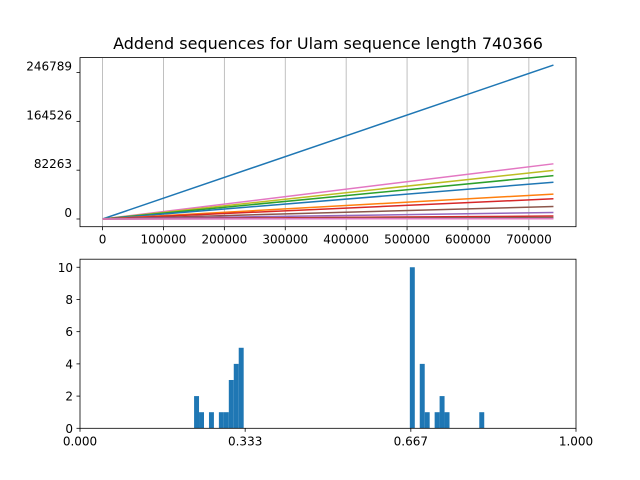 The width and height of the screenshot is (640, 480). What do you see at coordinates (103, 240) in the screenshot?
I see `x-tick-label: 0` at bounding box center [103, 240].